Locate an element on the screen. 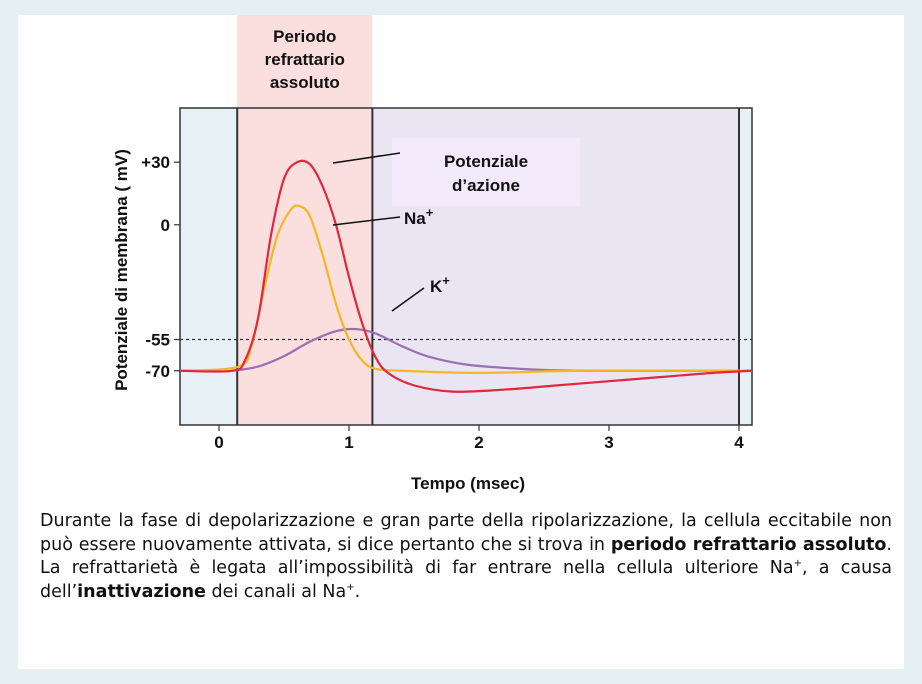  k-label: K+ is located at coordinates (440, 284).